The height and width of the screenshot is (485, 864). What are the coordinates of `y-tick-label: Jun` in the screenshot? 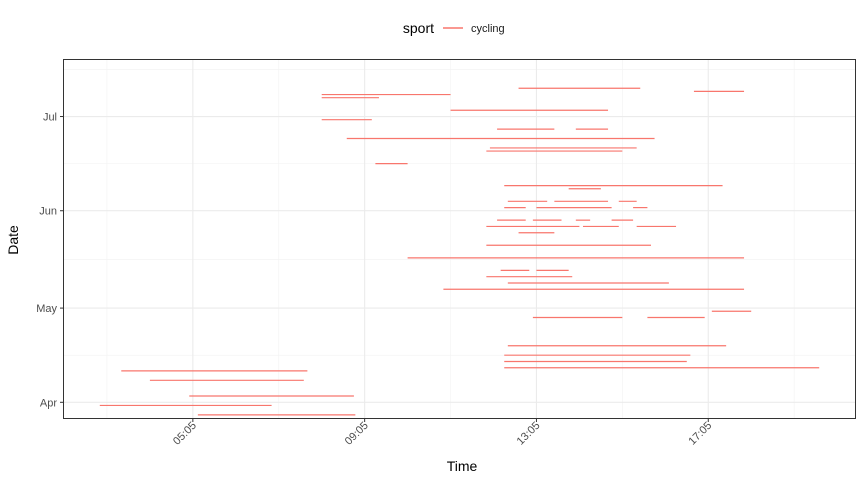 It's located at (48, 212).